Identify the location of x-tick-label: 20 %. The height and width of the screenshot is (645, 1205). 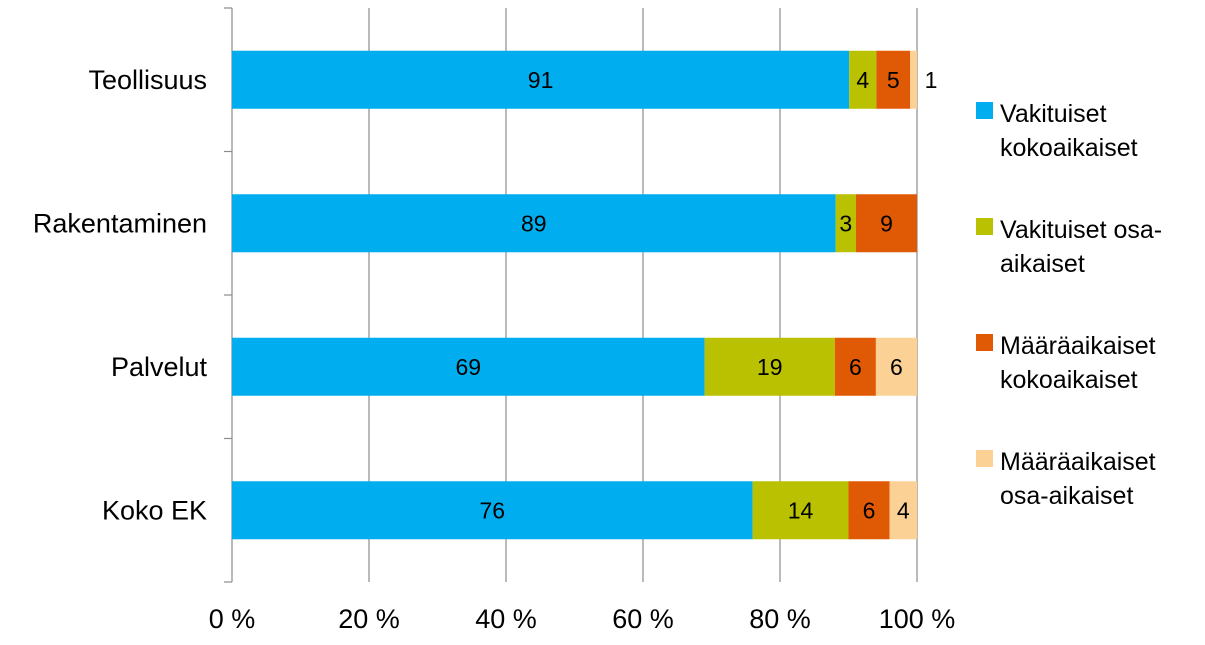
(369, 619).